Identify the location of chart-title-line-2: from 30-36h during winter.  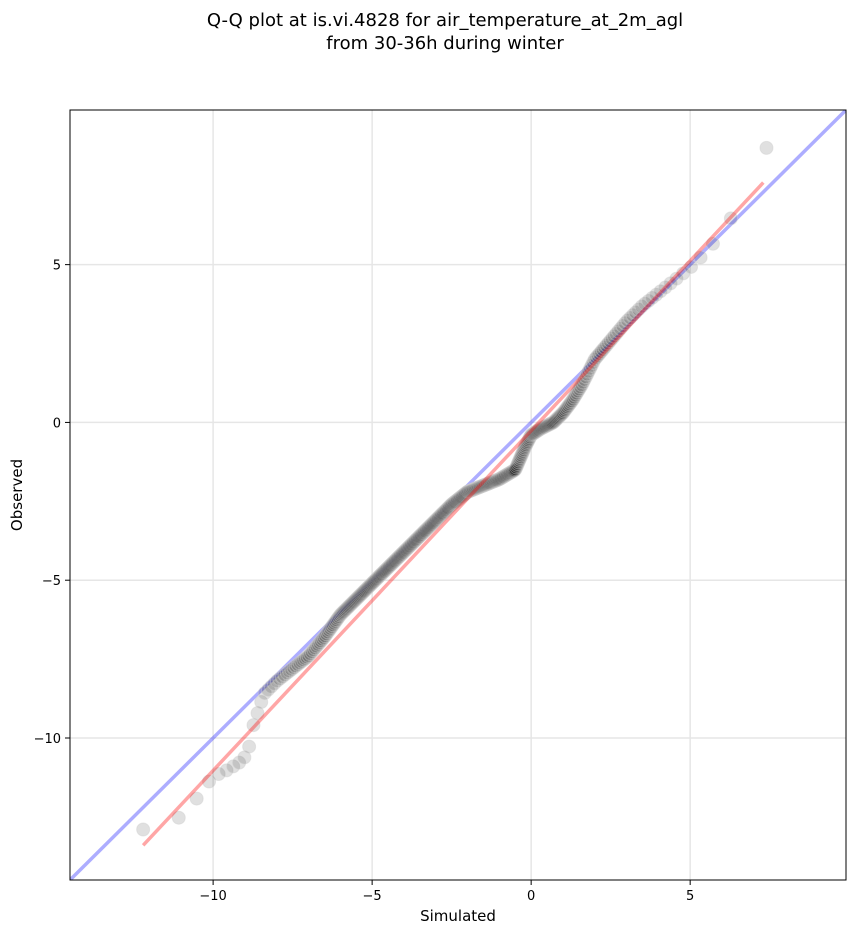
(445, 43).